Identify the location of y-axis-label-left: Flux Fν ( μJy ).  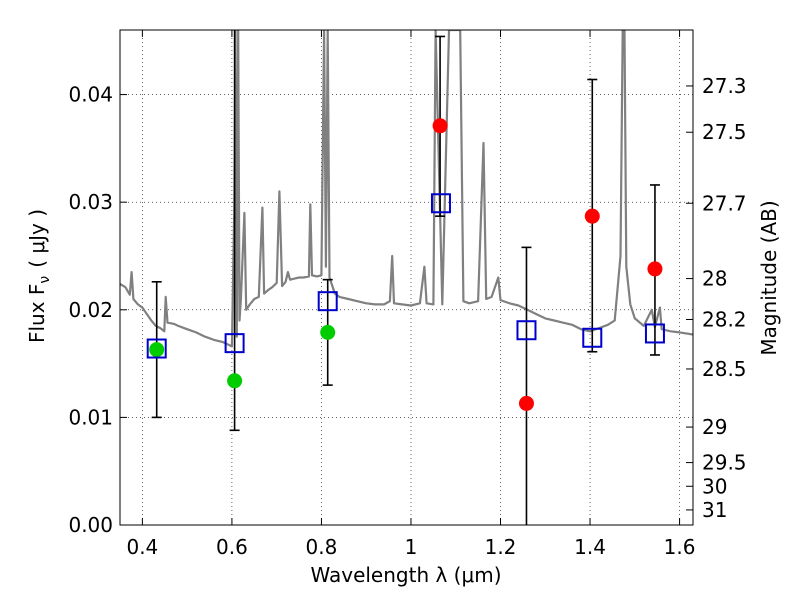
(39, 276).